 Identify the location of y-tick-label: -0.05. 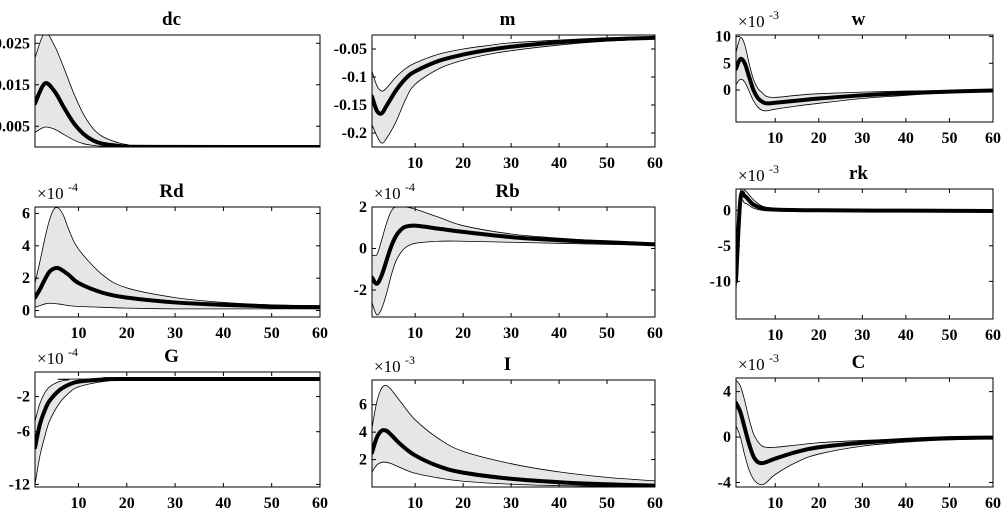
(350, 49).